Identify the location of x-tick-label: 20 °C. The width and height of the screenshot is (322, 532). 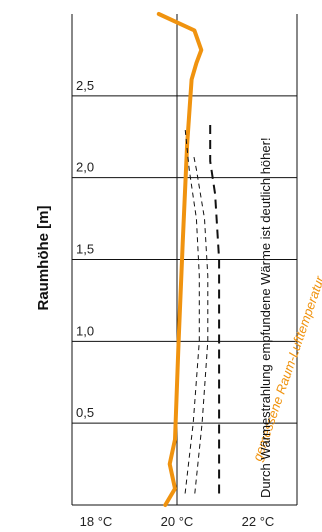
(177, 521).